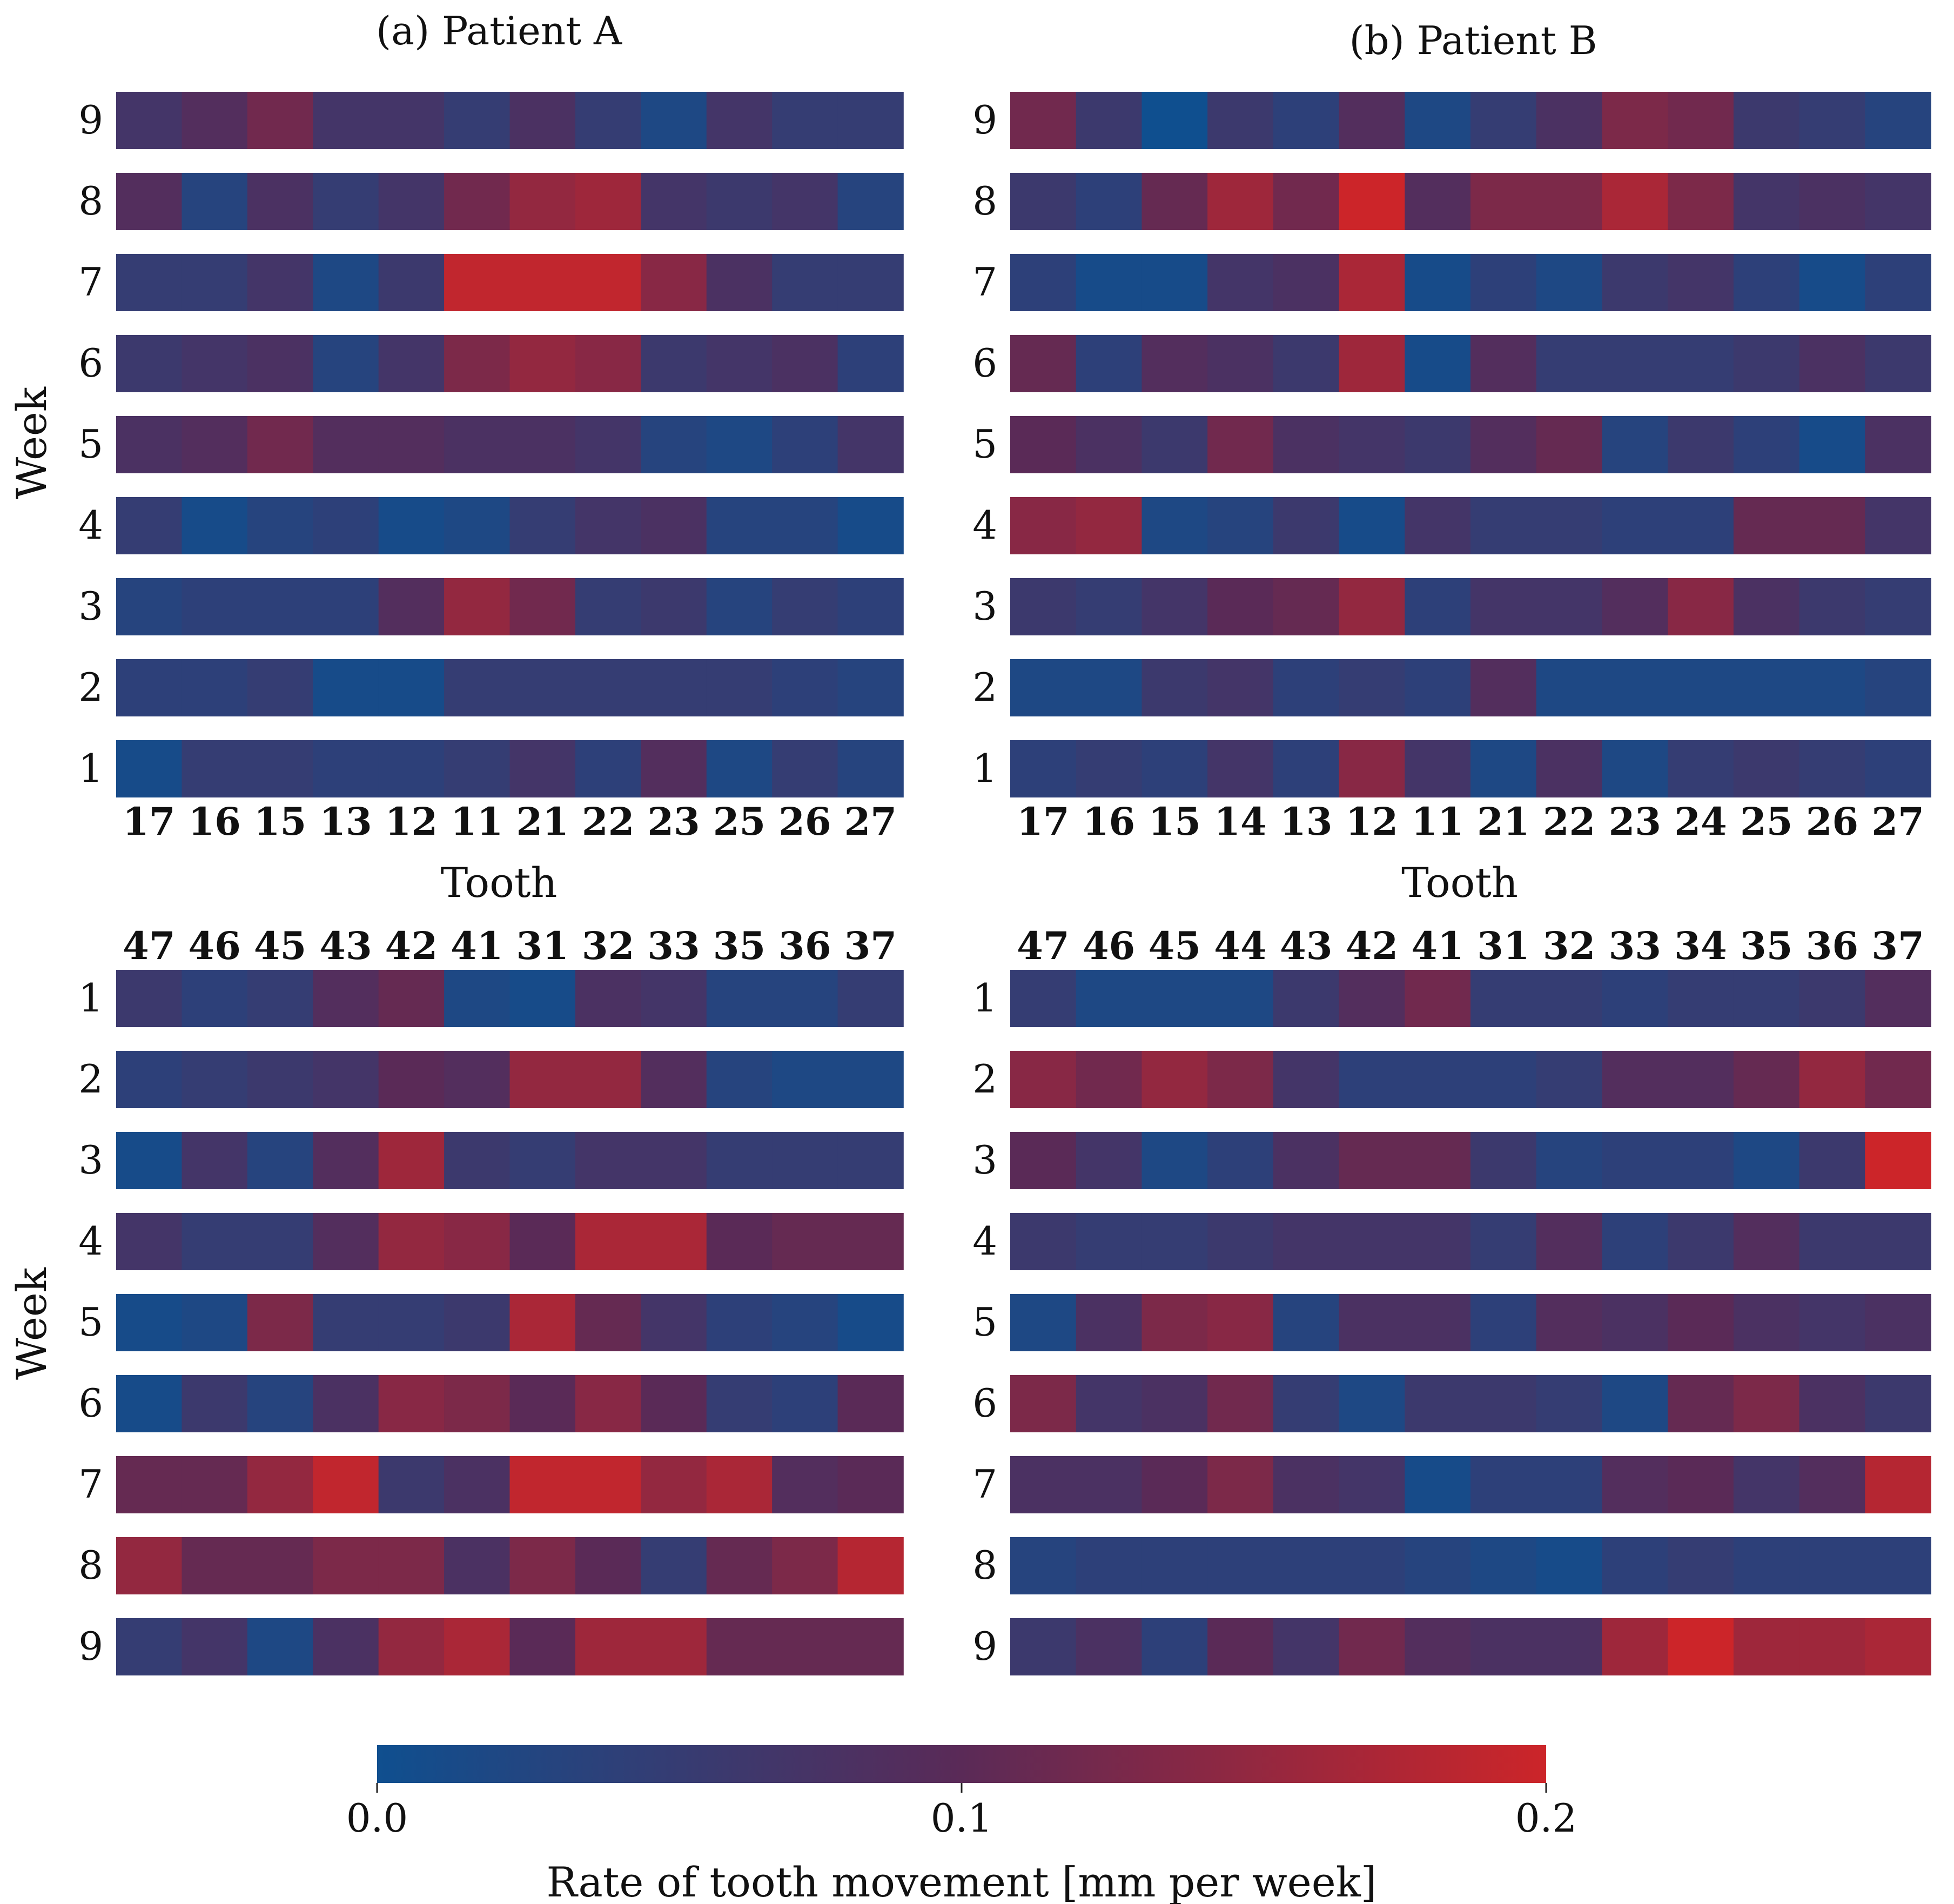  Describe the element at coordinates (32, 1323) in the screenshot. I see `y-axis-label: Week` at that location.